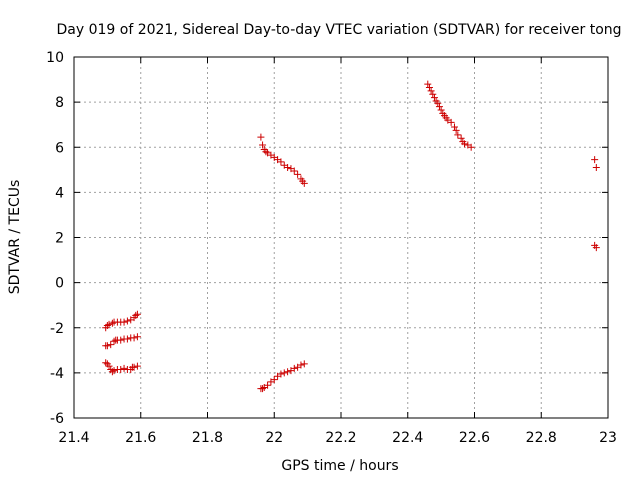 The width and height of the screenshot is (640, 480). Describe the element at coordinates (407, 438) in the screenshot. I see `x-tick-label: 22.4` at that location.